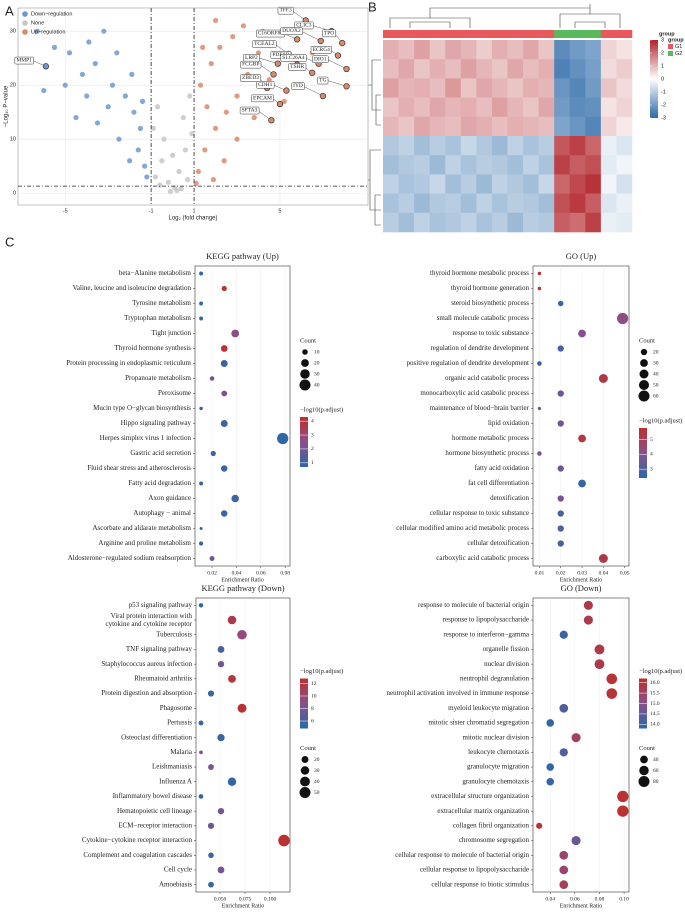 This screenshot has height=915, width=685. What do you see at coordinates (662, 40) in the screenshot?
I see `color-tick-label: 3` at bounding box center [662, 40].